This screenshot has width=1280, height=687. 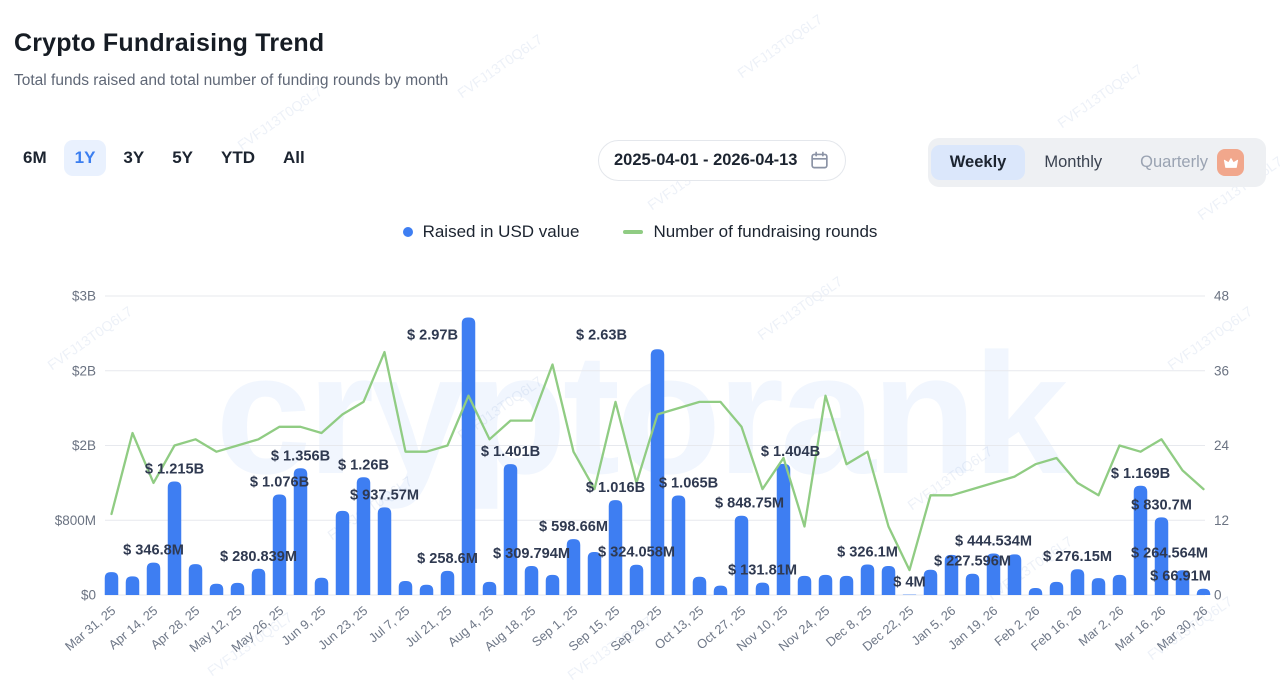 I want to click on segment-label: Monthly, so click(x=1073, y=162).